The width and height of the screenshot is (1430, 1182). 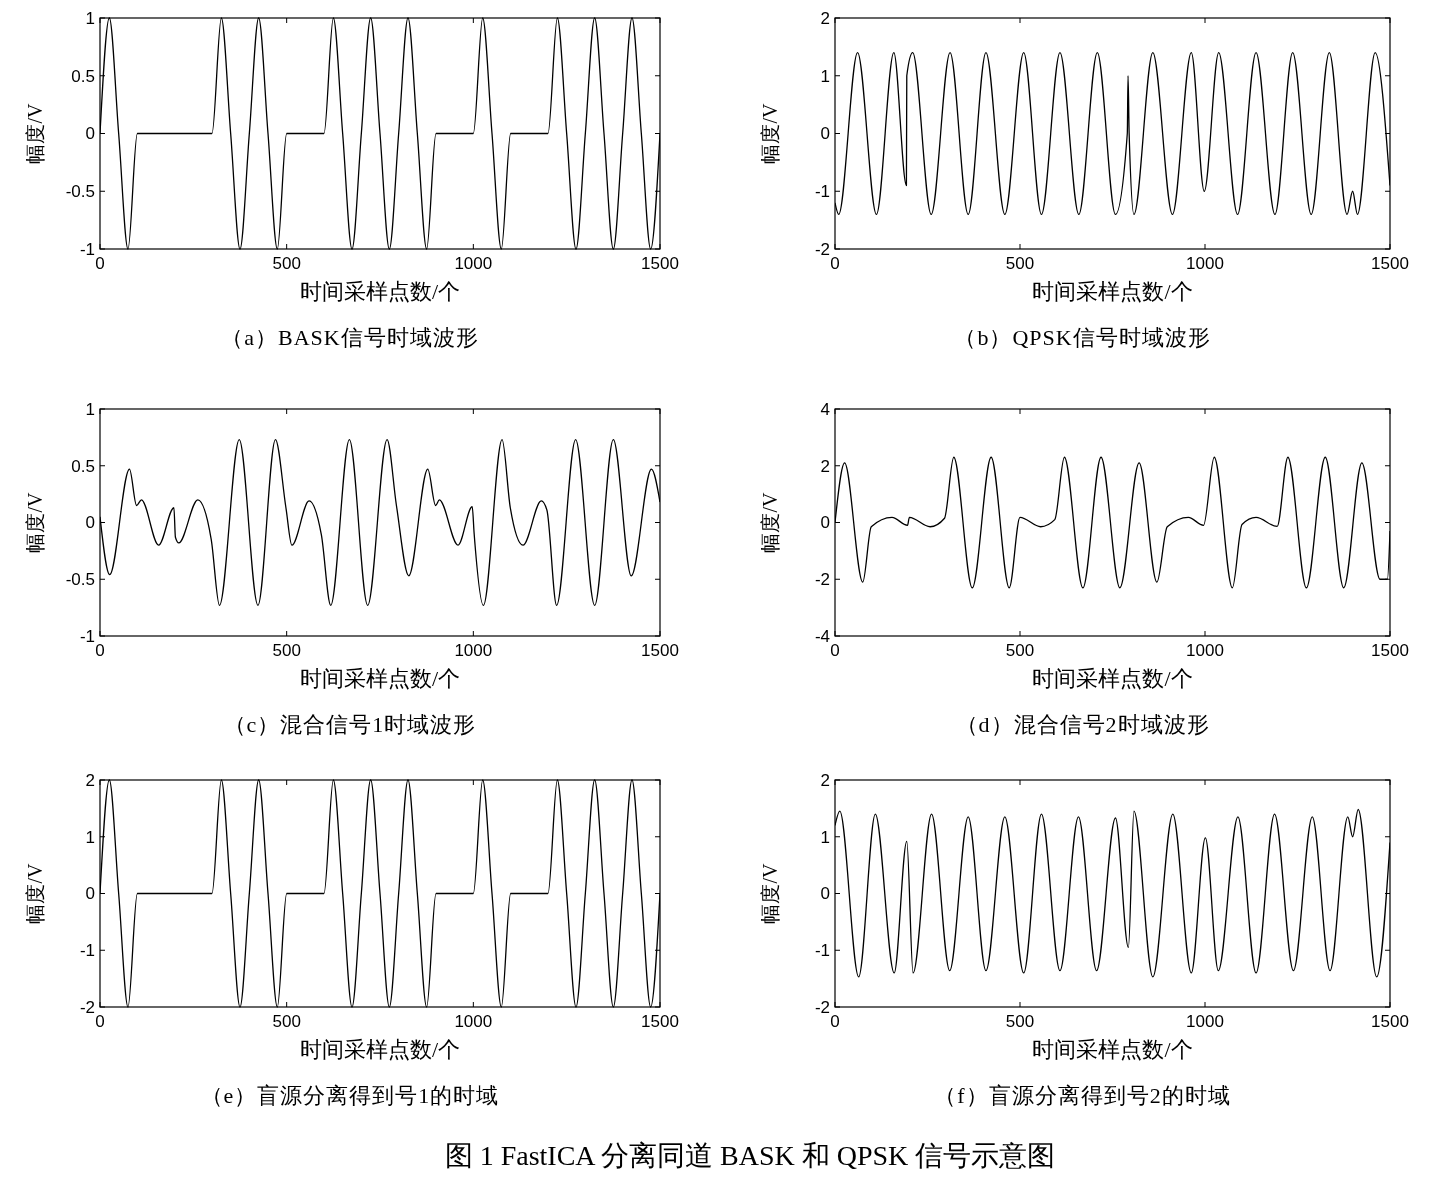 I want to click on text: （a）BASK信号时域波形, so click(x=350, y=337).